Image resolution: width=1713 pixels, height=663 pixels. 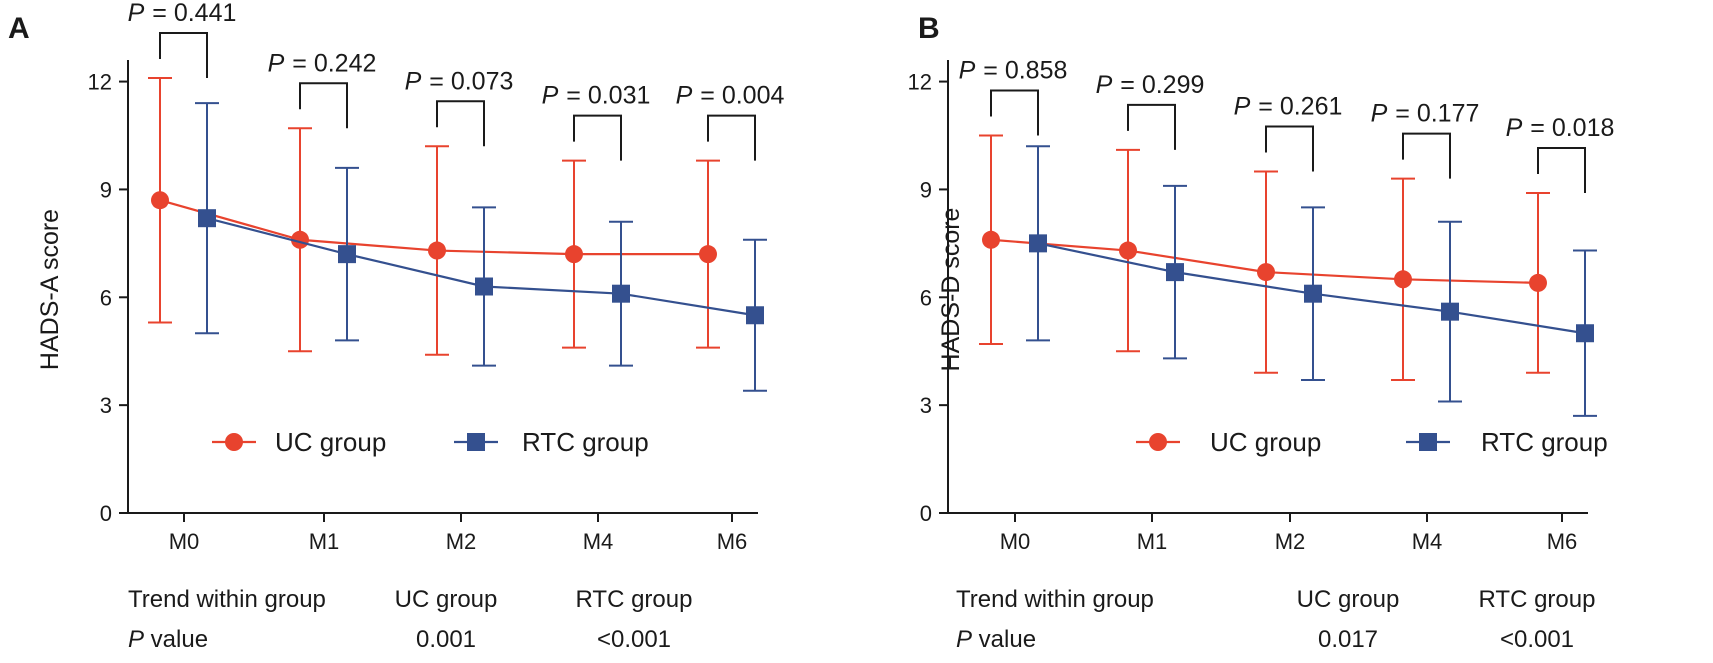 What do you see at coordinates (596, 96) in the screenshot?
I see `p-value-label: P = 0.031` at bounding box center [596, 96].